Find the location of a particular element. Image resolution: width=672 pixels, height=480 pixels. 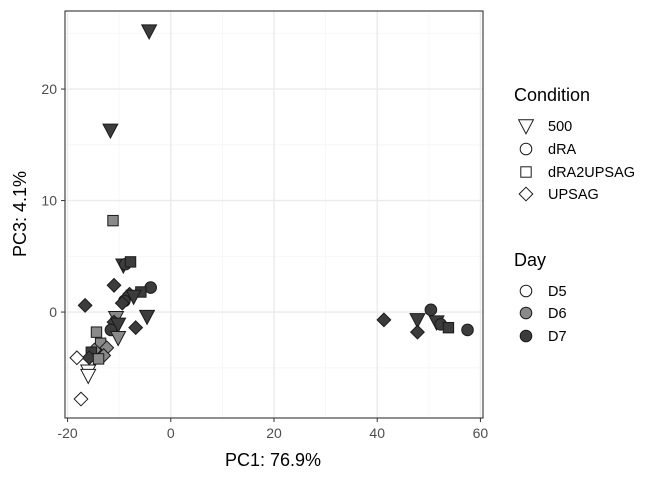

x-tick-label: 40 is located at coordinates (377, 433).